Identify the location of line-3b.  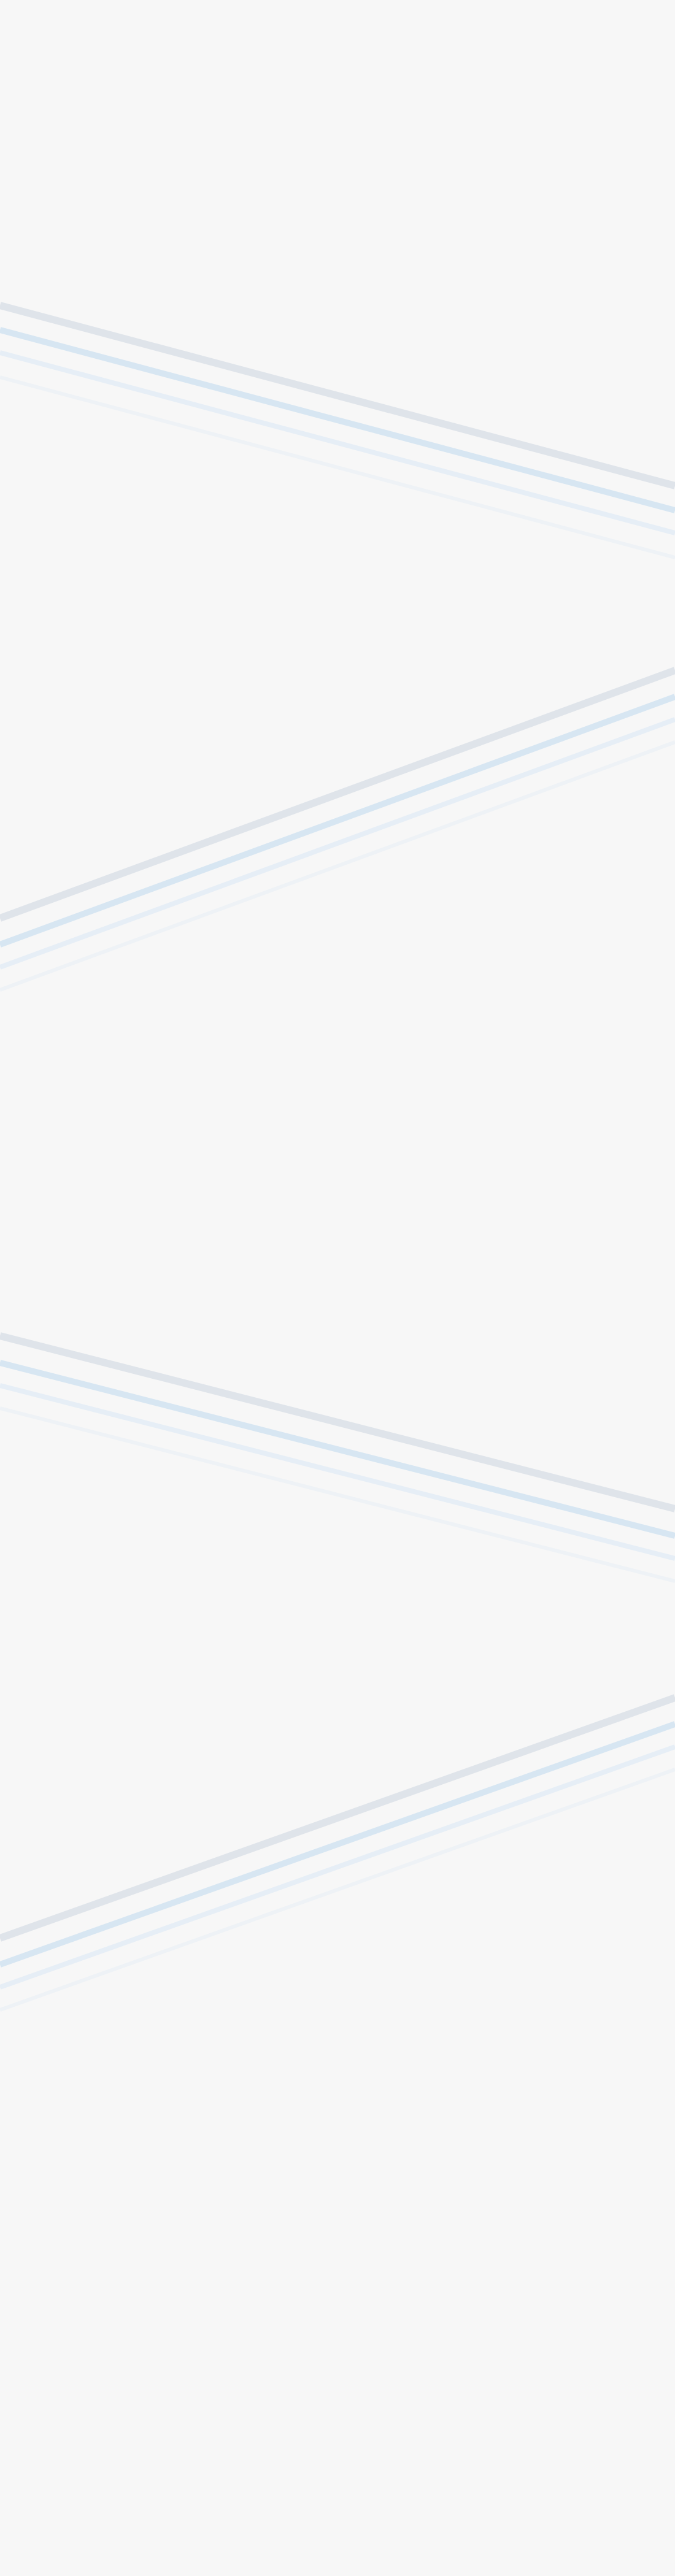
(337, 1449).